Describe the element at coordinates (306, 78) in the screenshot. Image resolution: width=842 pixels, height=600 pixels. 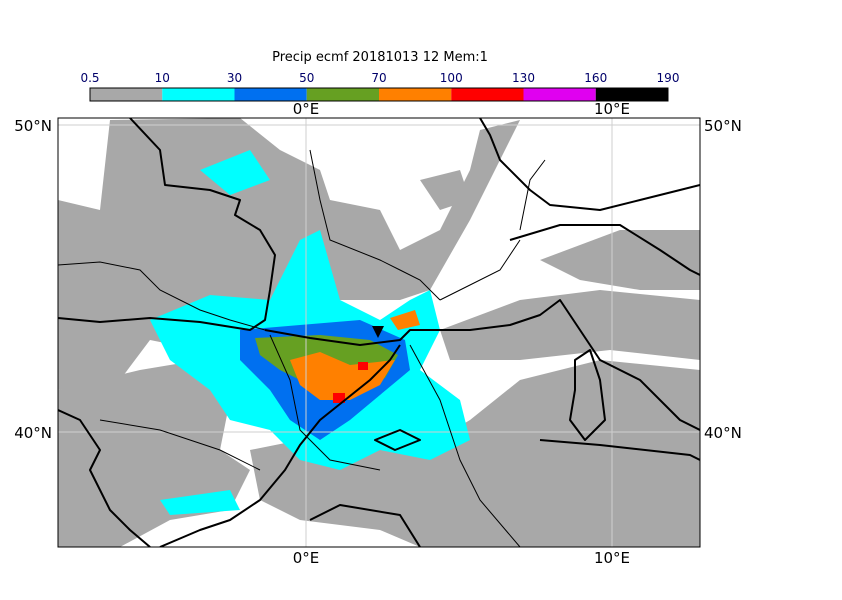
I see `colorbar-label: 50` at that location.